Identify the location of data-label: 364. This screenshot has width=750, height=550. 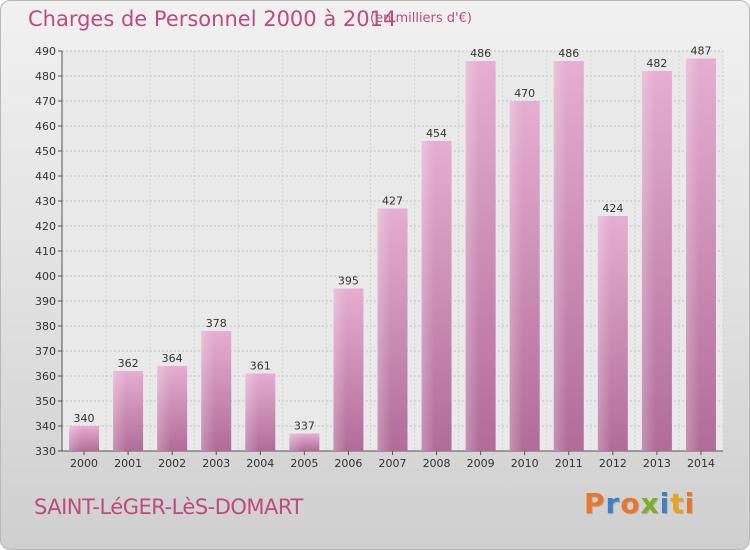
(172, 358).